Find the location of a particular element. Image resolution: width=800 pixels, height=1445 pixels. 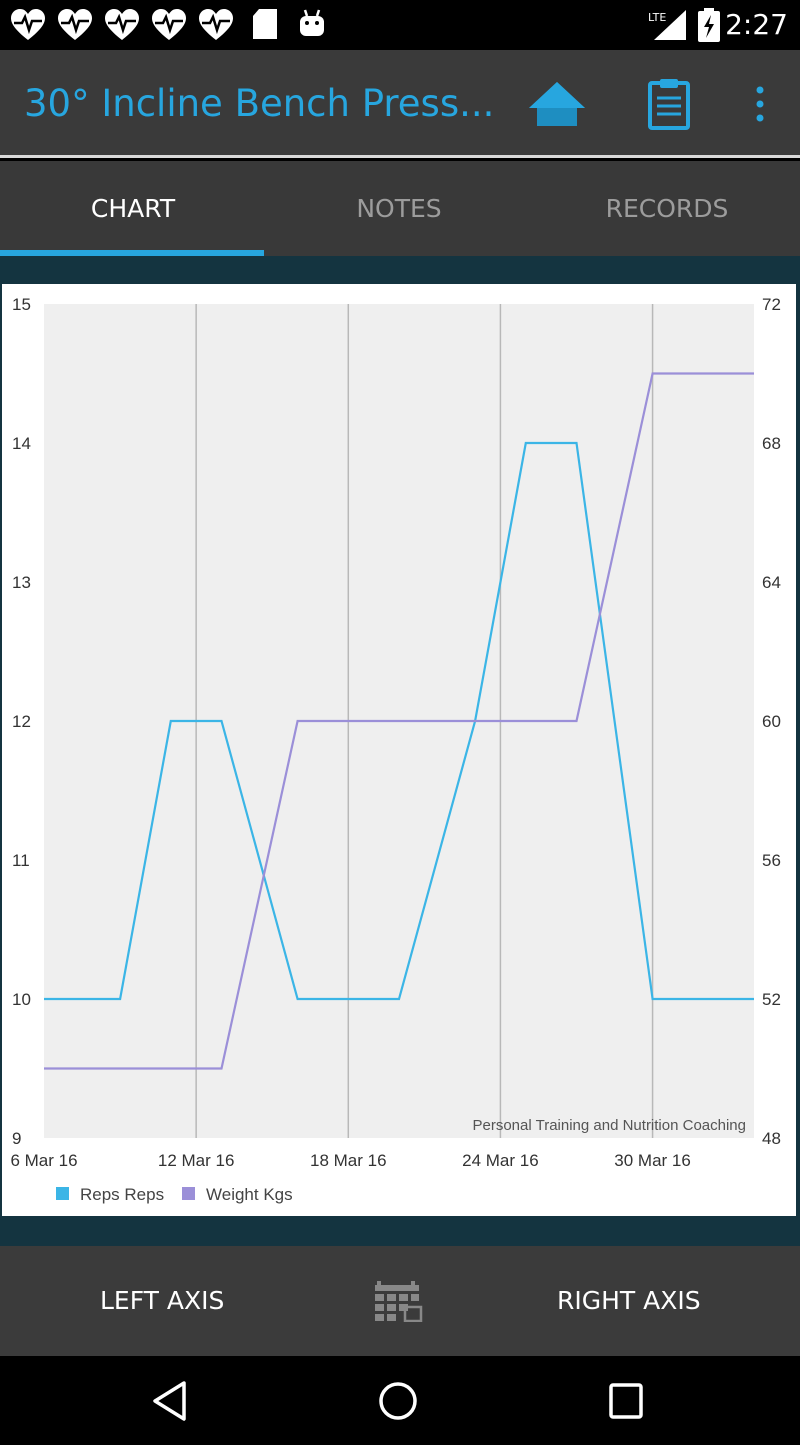

bottom-bar: LEFT AXIS RIGHT AXIS is located at coordinates (400, 1301).